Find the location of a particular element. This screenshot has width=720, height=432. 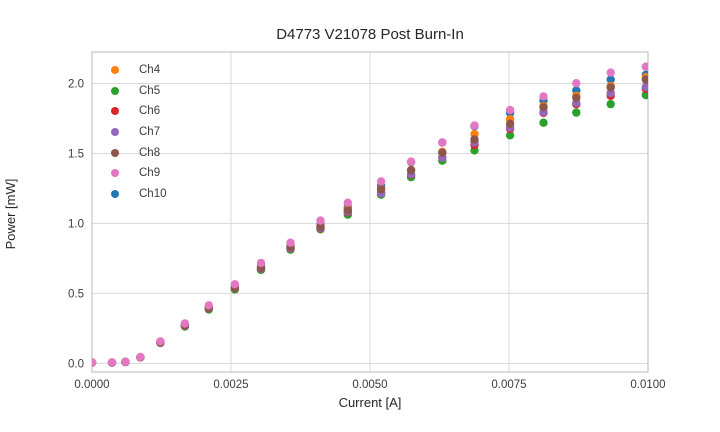

y-tick-label: 1.5 is located at coordinates (76, 154).